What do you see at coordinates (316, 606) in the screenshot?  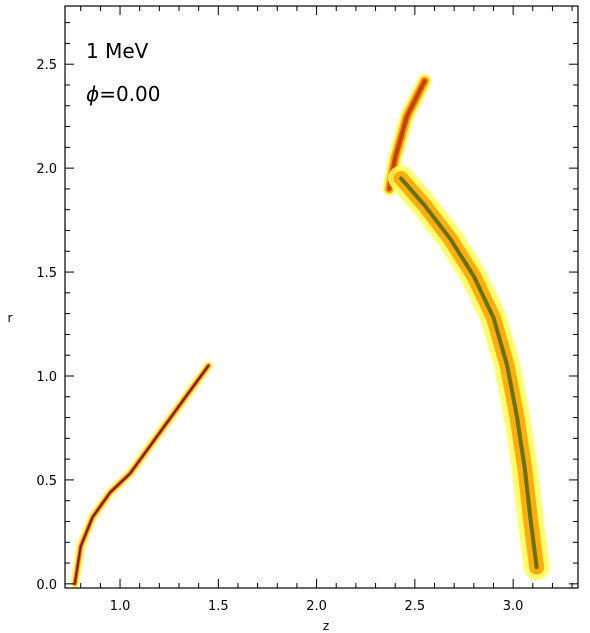 I see `x-tick-label: 2.0` at bounding box center [316, 606].